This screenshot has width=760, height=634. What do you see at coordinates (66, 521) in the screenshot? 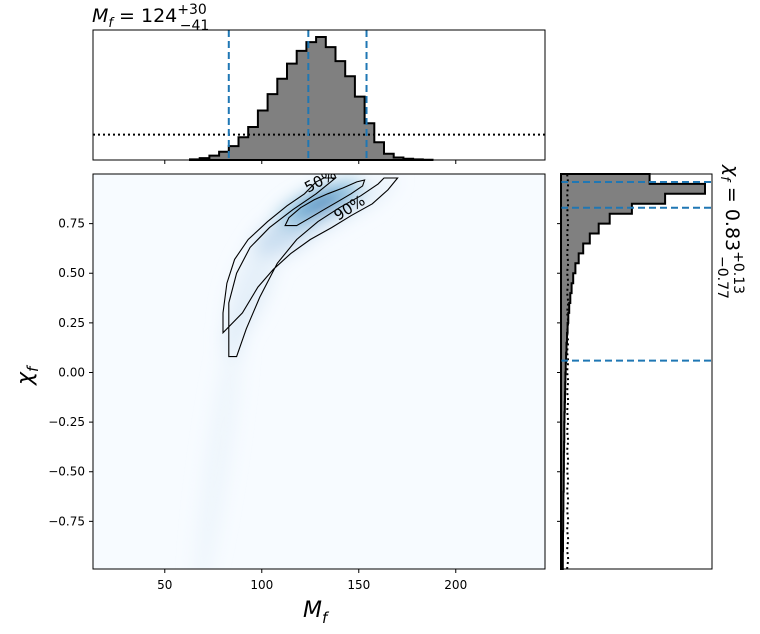
I see `y-tick-label: −0.75` at bounding box center [66, 521].